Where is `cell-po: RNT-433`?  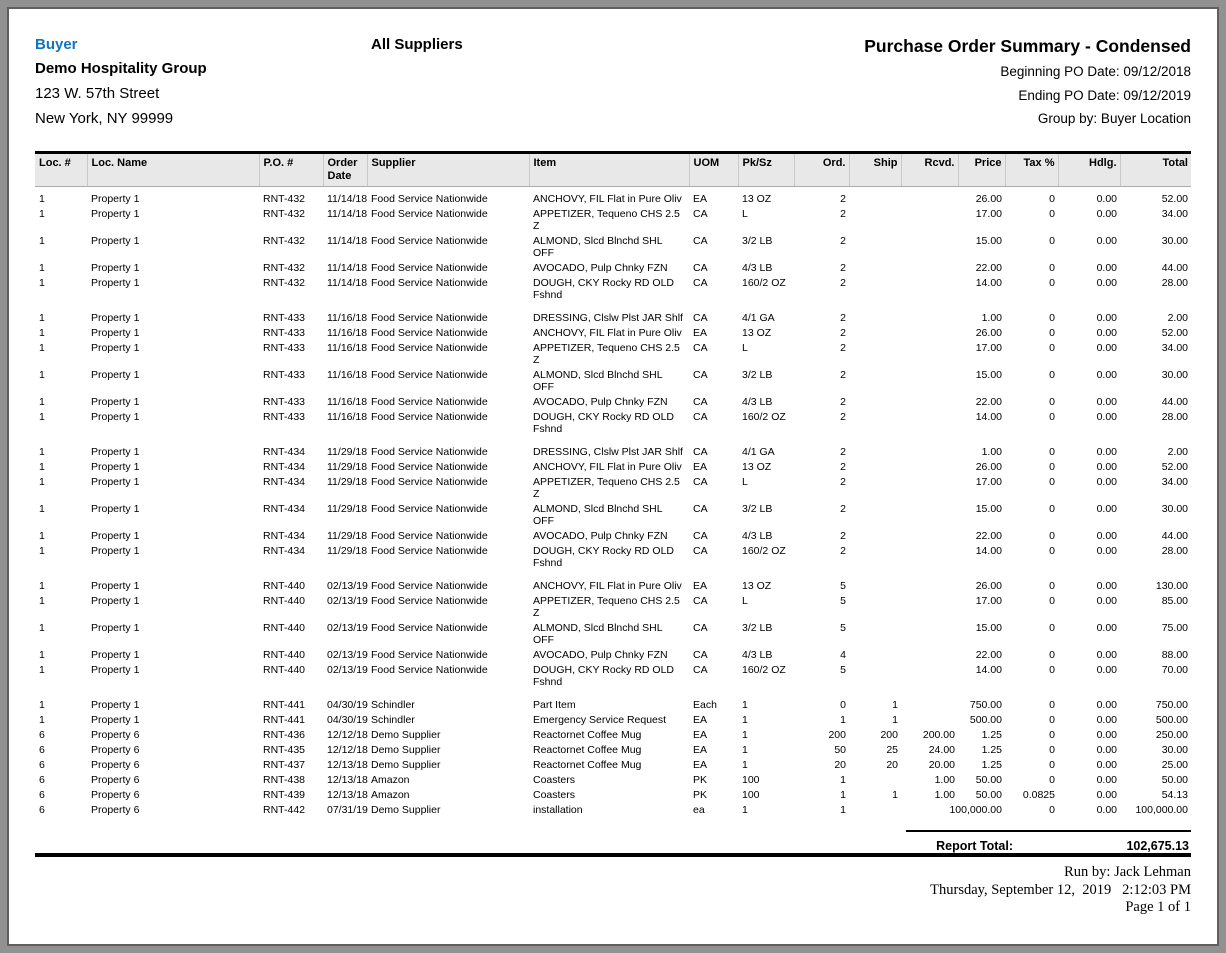 cell-po: RNT-433 is located at coordinates (284, 417).